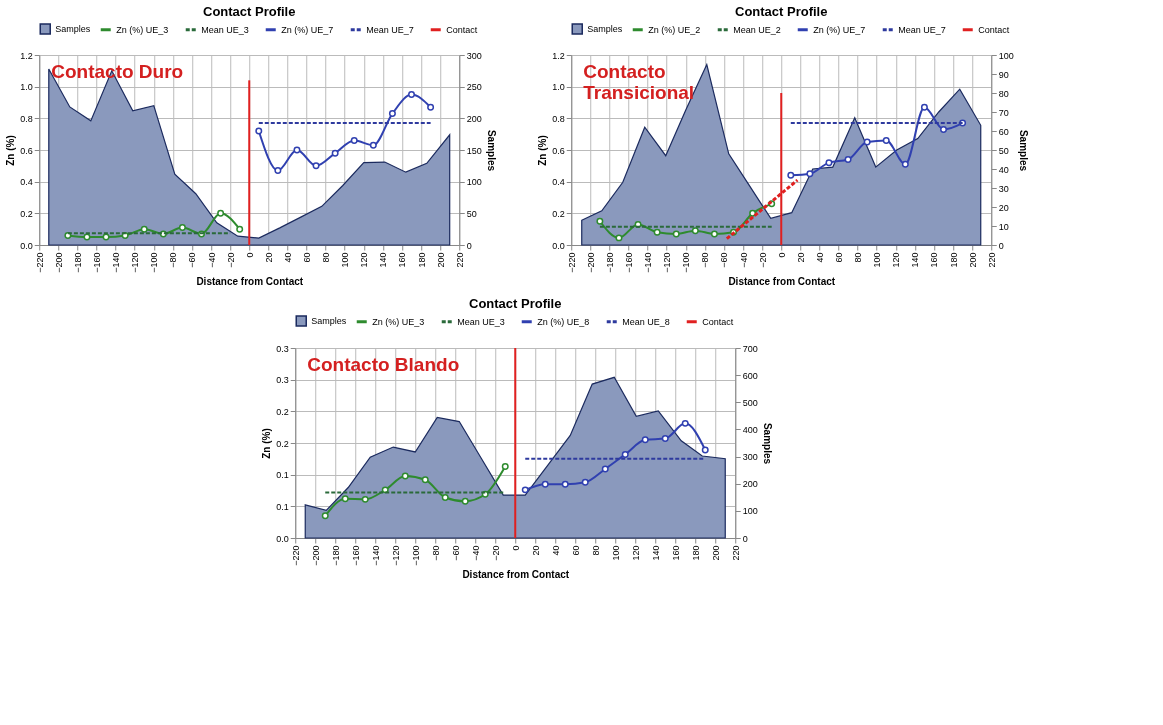  Describe the element at coordinates (757, 29) in the screenshot. I see `legend-label: Mean UE_2` at that location.